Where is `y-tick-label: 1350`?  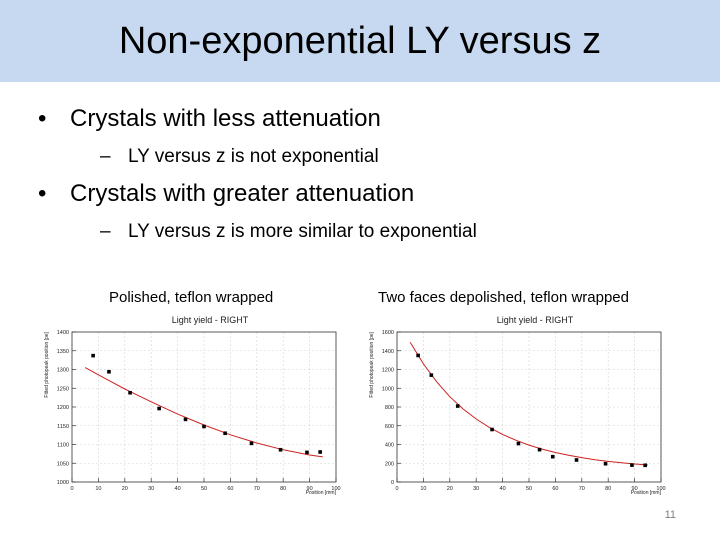
y-tick-label: 1350 is located at coordinates (63, 352).